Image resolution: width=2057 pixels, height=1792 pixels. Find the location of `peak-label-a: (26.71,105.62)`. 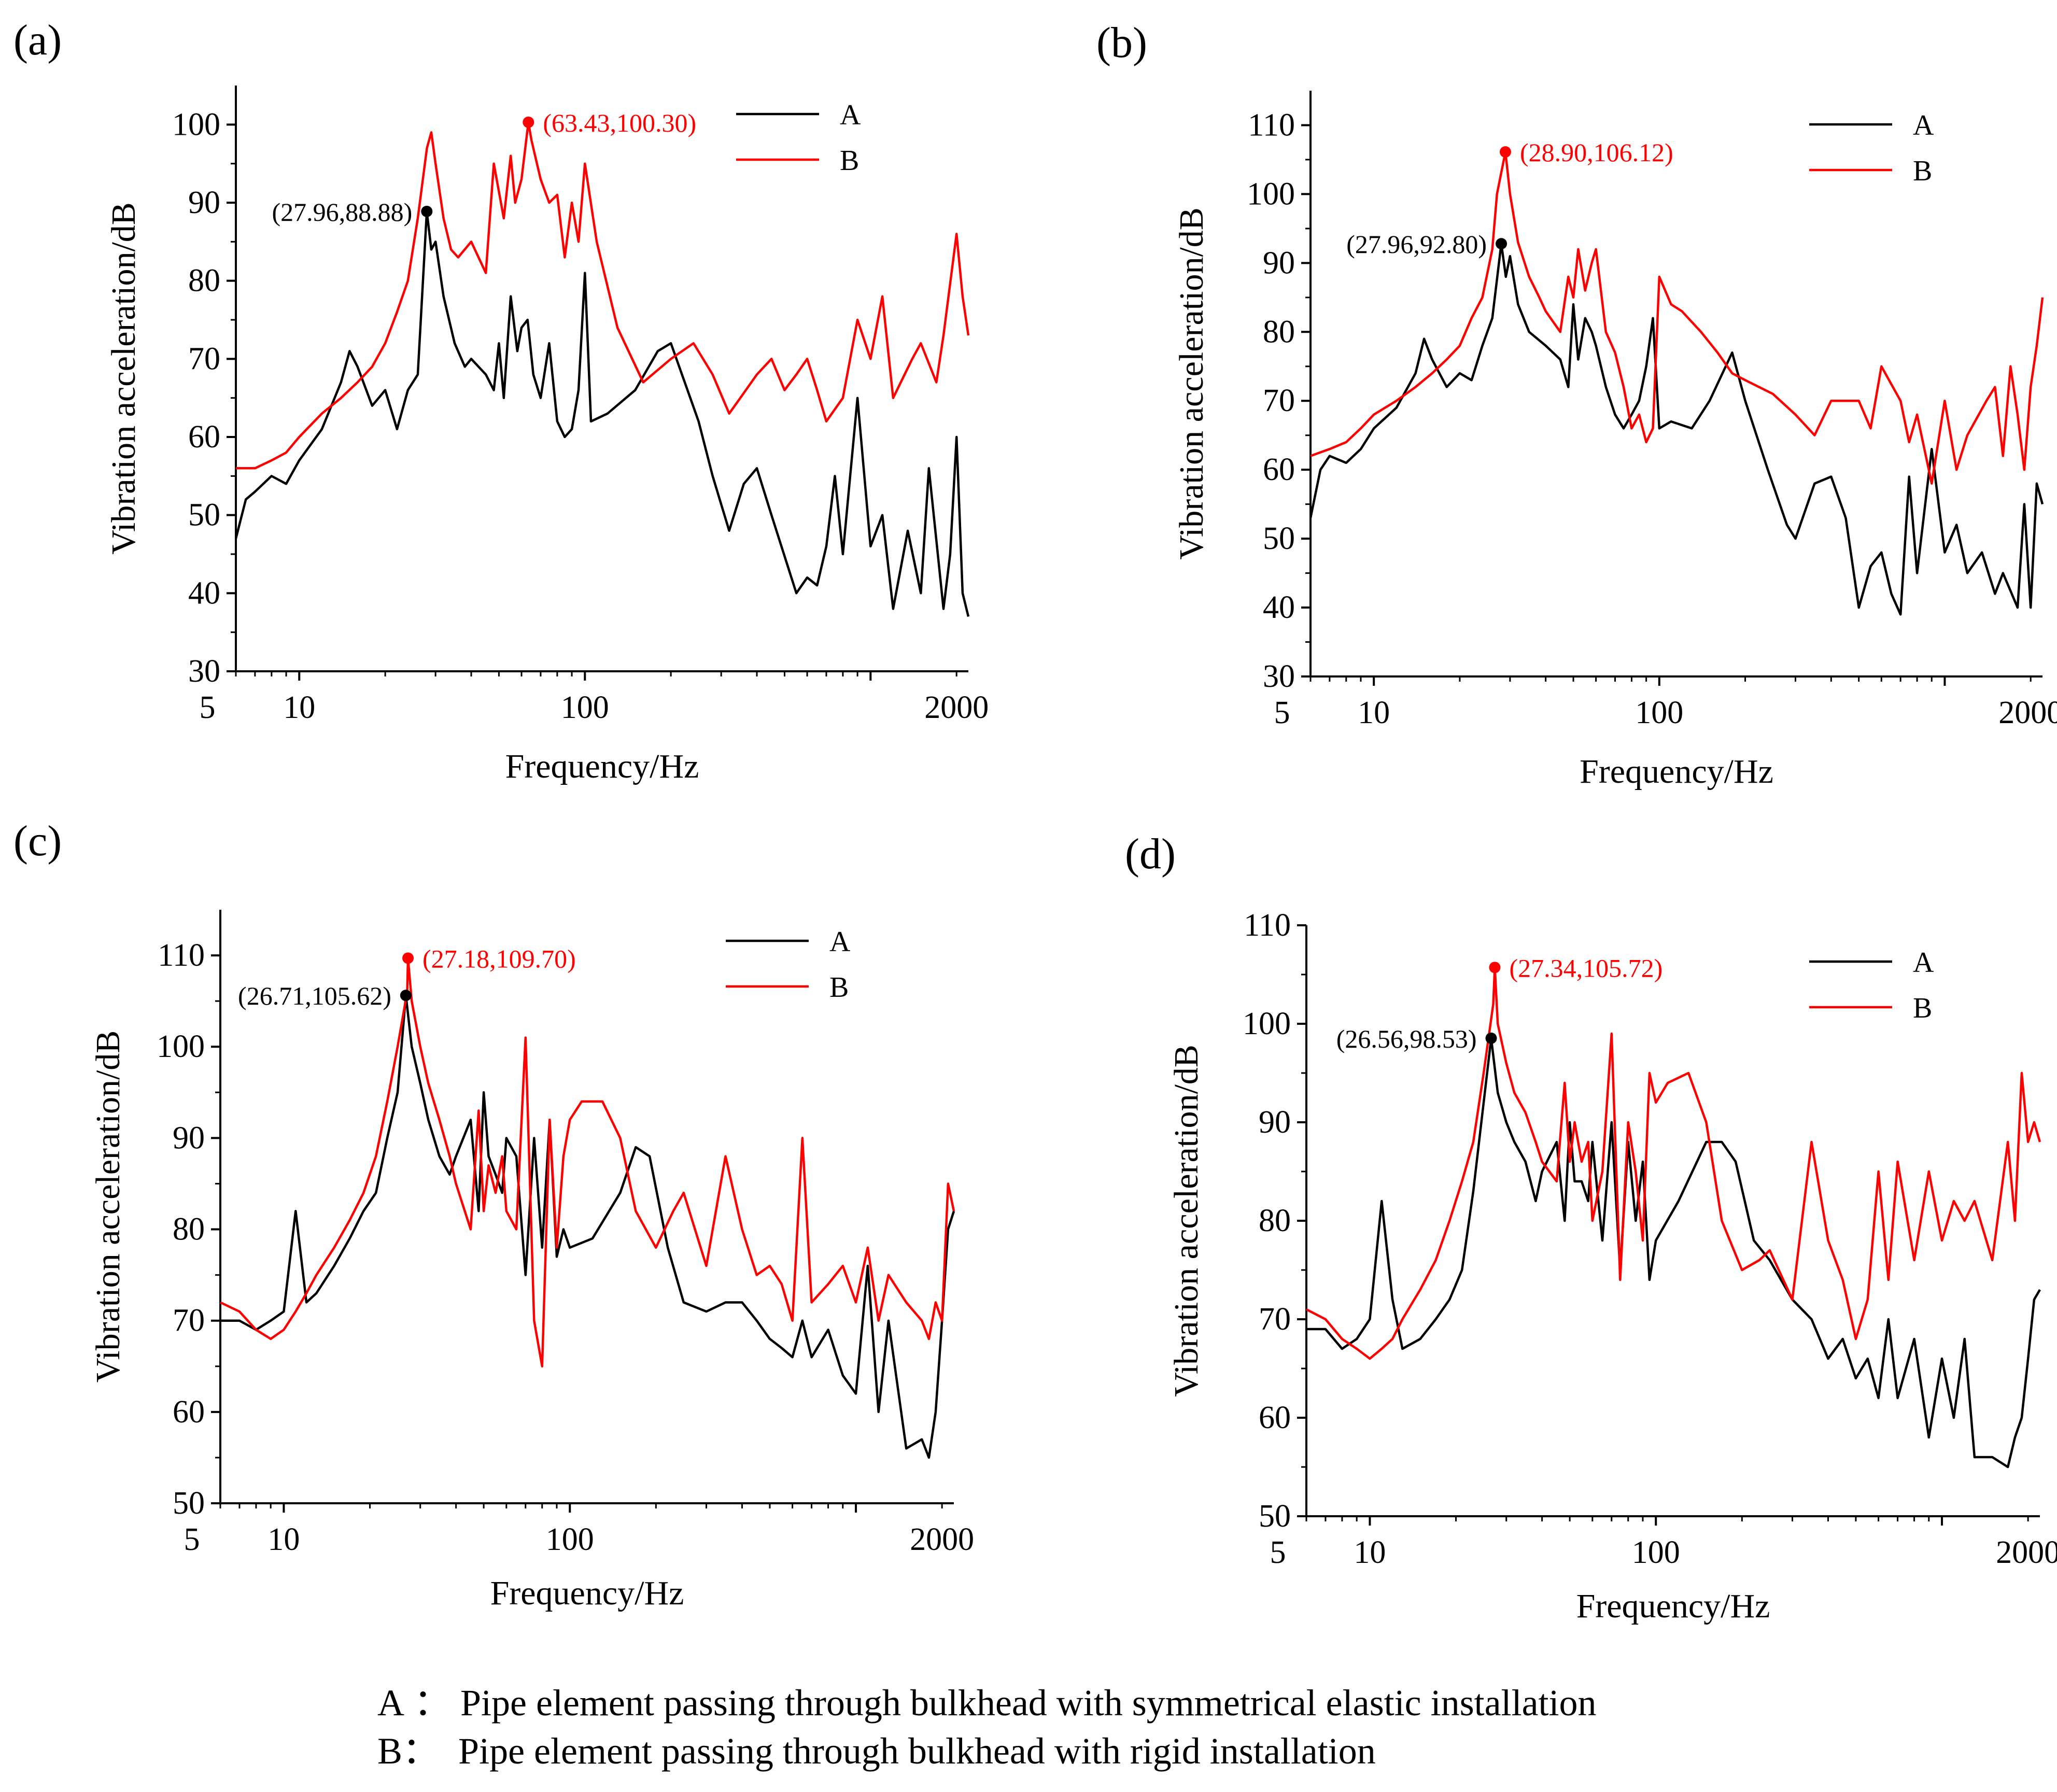

peak-label-a: (26.71,105.62) is located at coordinates (314, 995).